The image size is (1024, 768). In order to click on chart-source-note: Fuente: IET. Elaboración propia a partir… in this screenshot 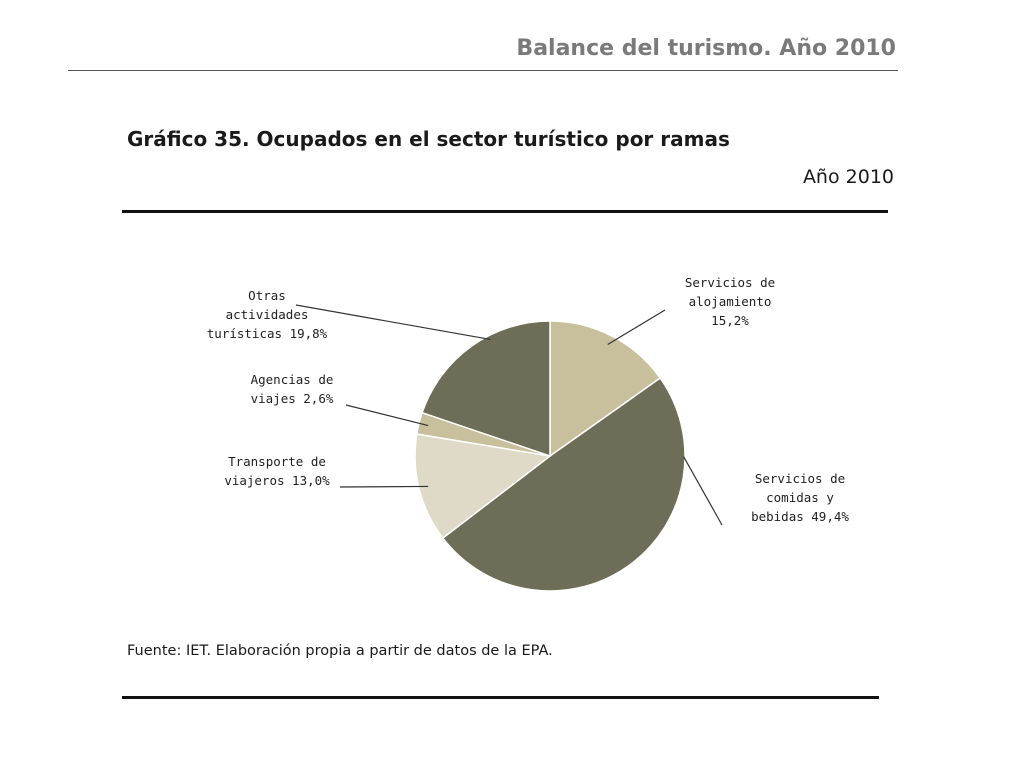, I will do `click(340, 651)`.